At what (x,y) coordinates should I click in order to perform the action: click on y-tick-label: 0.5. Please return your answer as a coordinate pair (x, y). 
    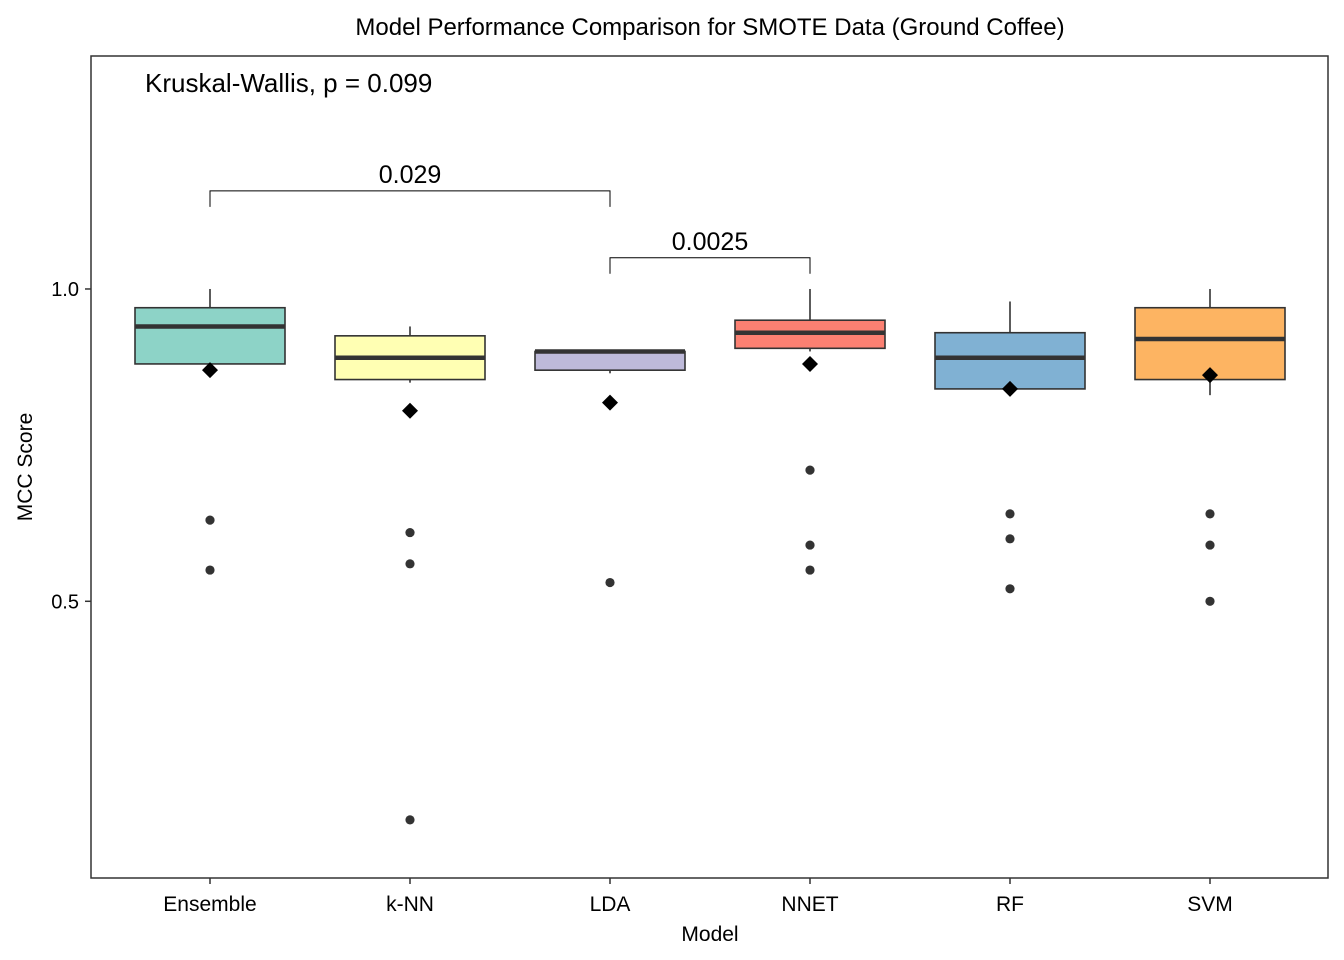
    Looking at the image, I should click on (65, 602).